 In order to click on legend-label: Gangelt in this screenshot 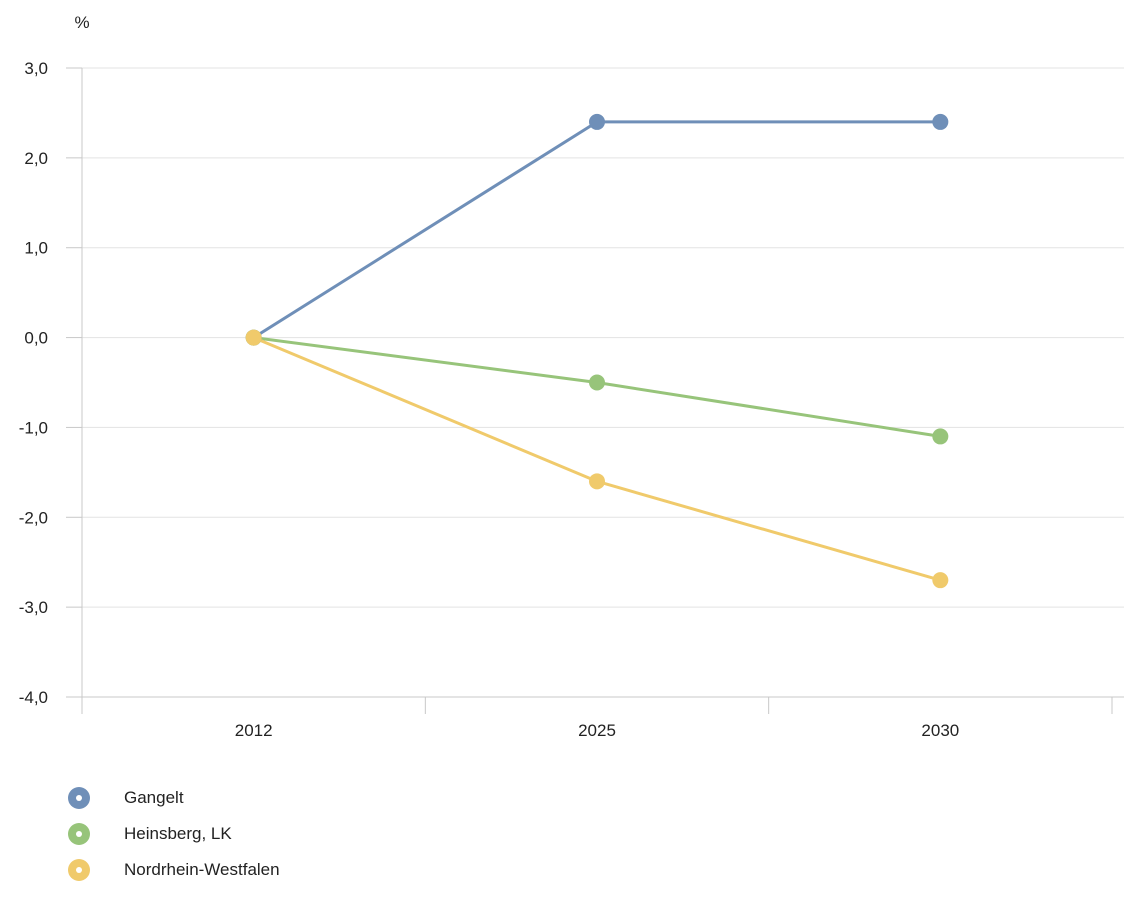, I will do `click(154, 797)`.